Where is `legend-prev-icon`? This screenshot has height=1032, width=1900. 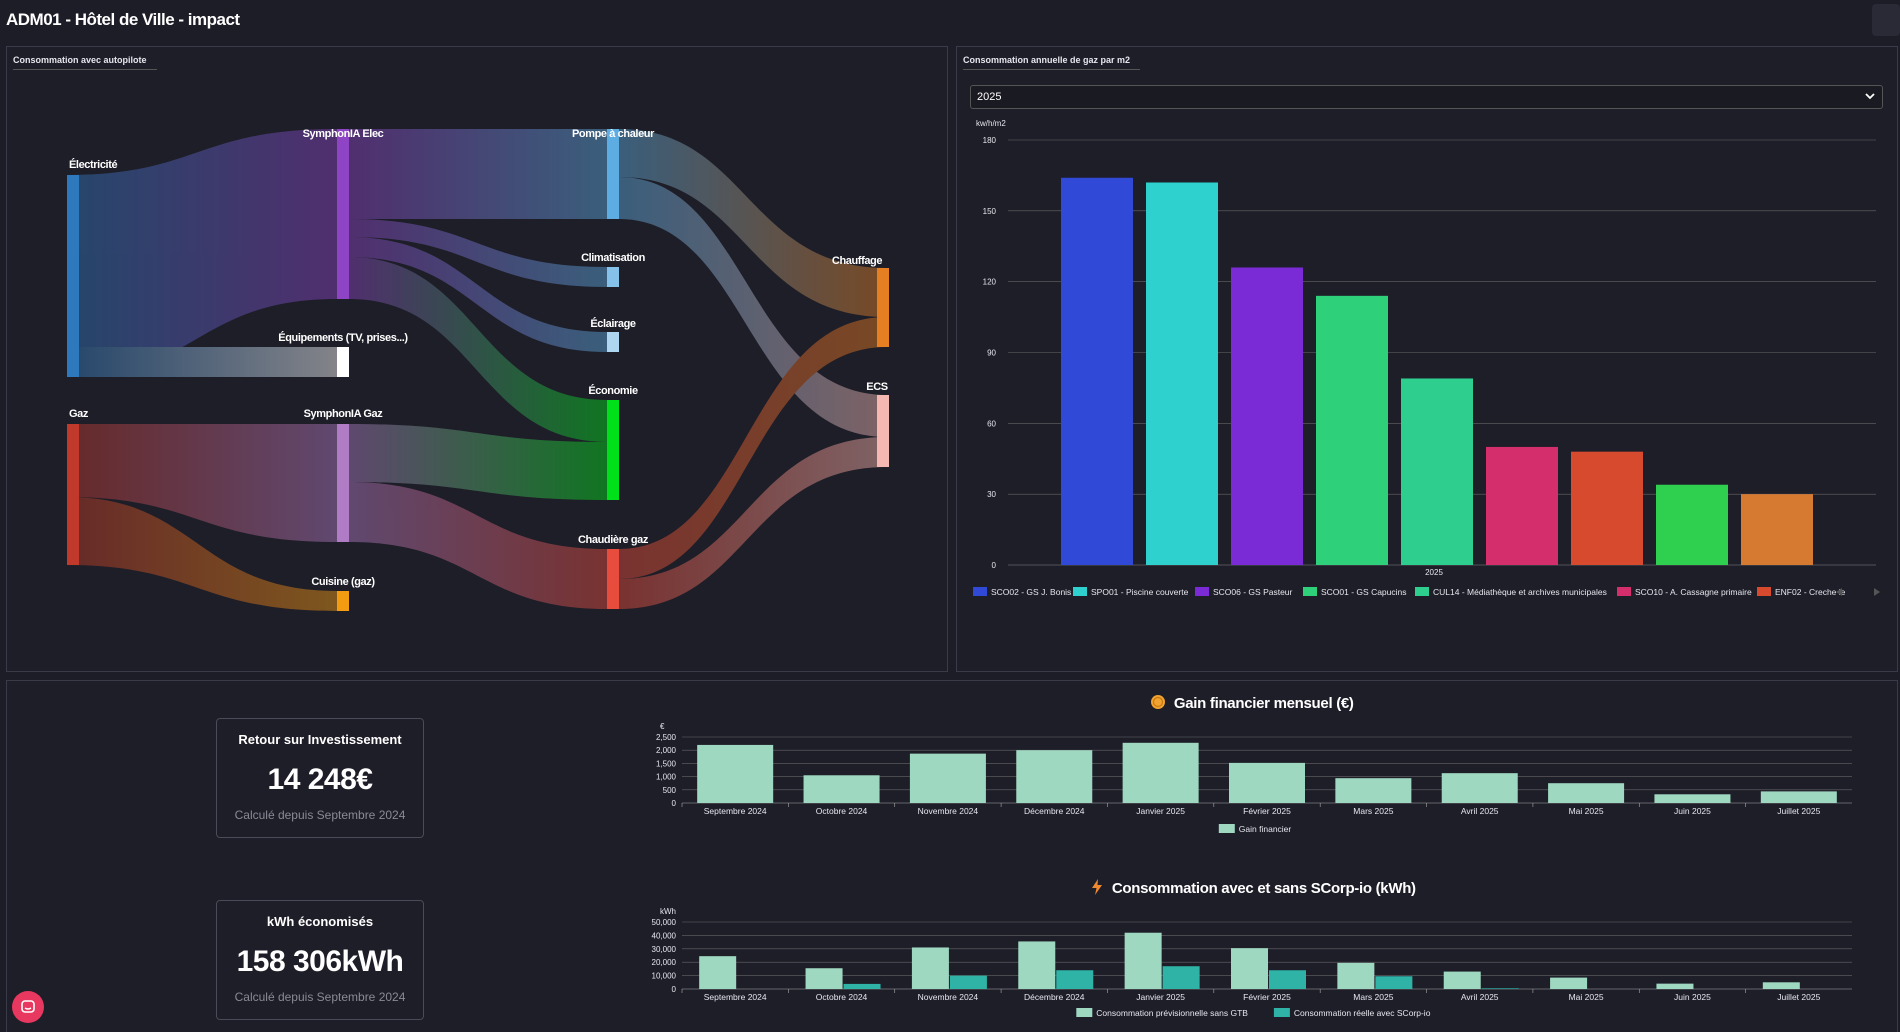
legend-prev-icon is located at coordinates (1839, 592).